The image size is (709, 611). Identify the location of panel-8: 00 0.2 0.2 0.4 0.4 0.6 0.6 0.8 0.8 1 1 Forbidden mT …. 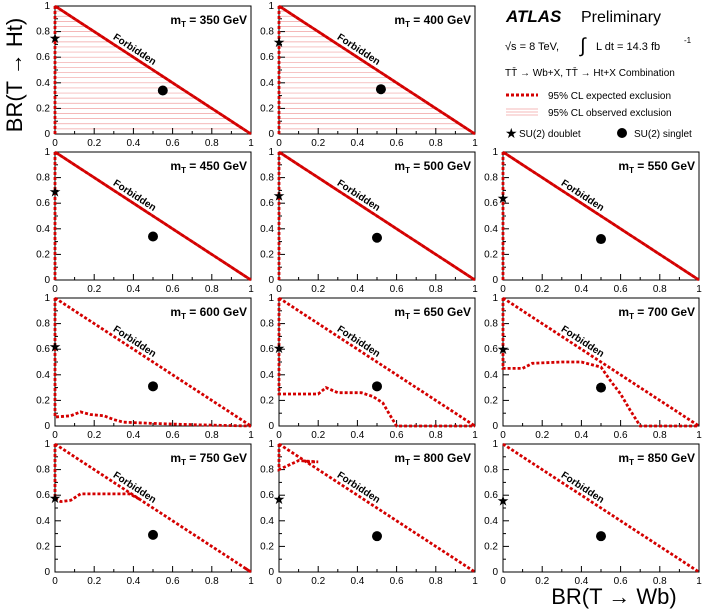
(145, 513).